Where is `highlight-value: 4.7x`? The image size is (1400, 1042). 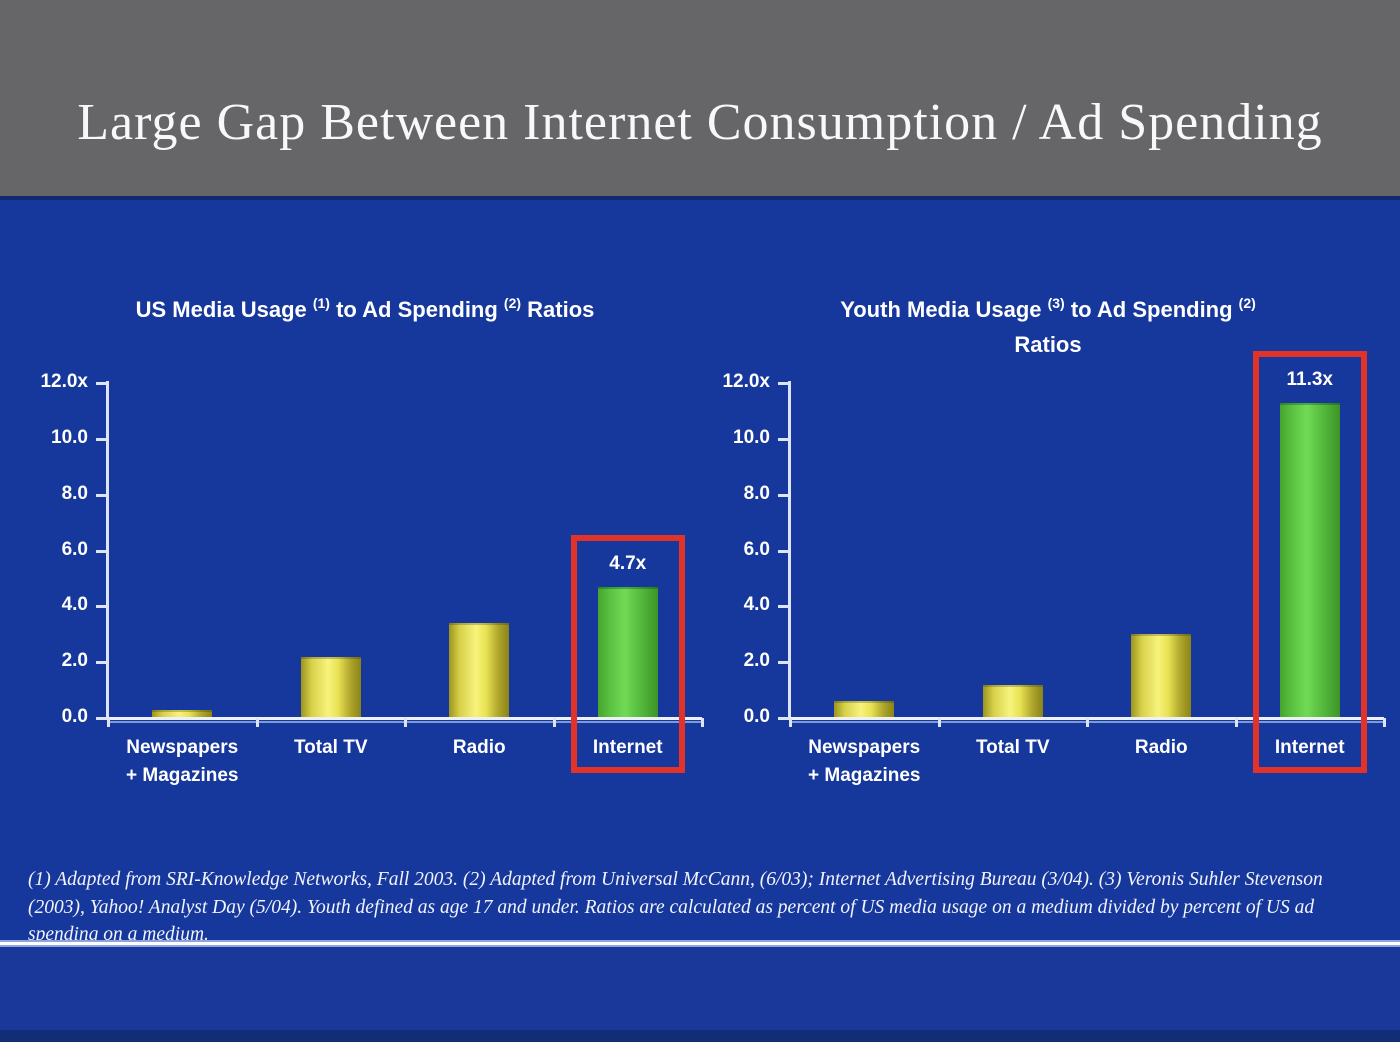 highlight-value: 4.7x is located at coordinates (628, 563).